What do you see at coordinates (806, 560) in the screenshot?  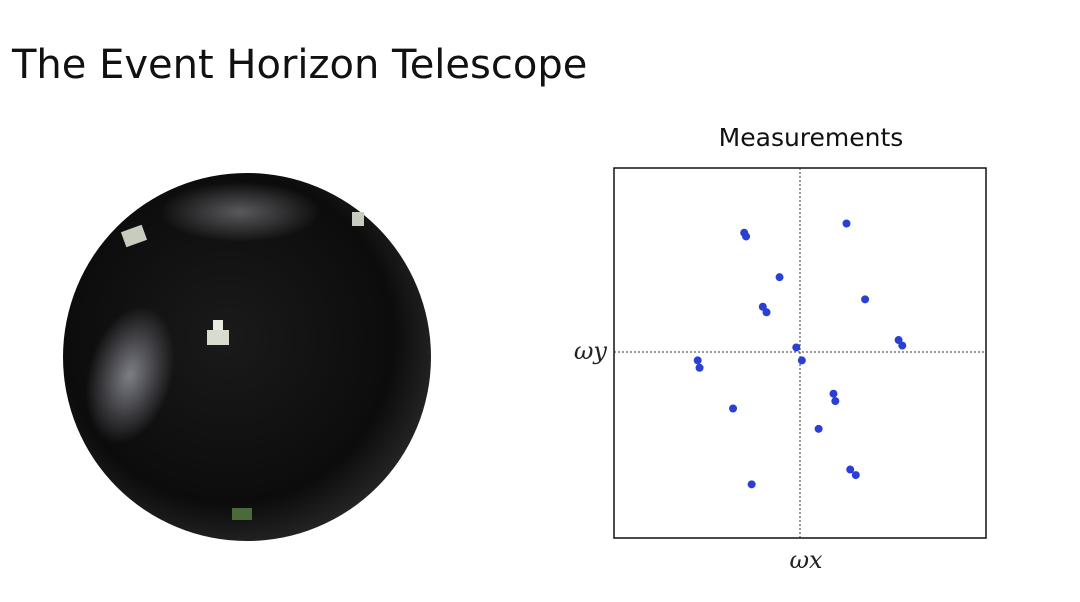 I see `x-axis-label: ωx` at bounding box center [806, 560].